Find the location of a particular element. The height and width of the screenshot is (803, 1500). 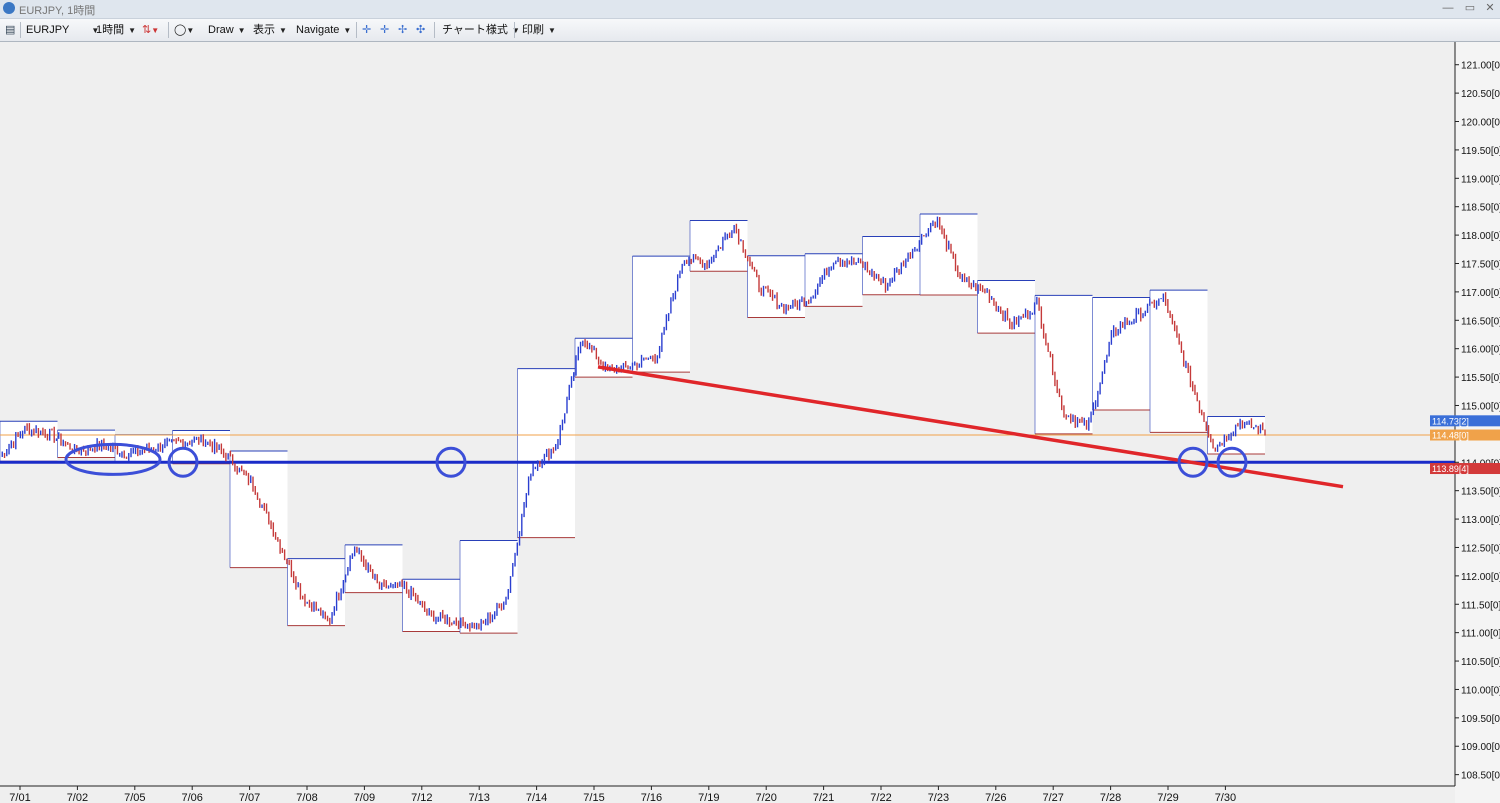

time-tick-label: 7/26 is located at coordinates (995, 797).